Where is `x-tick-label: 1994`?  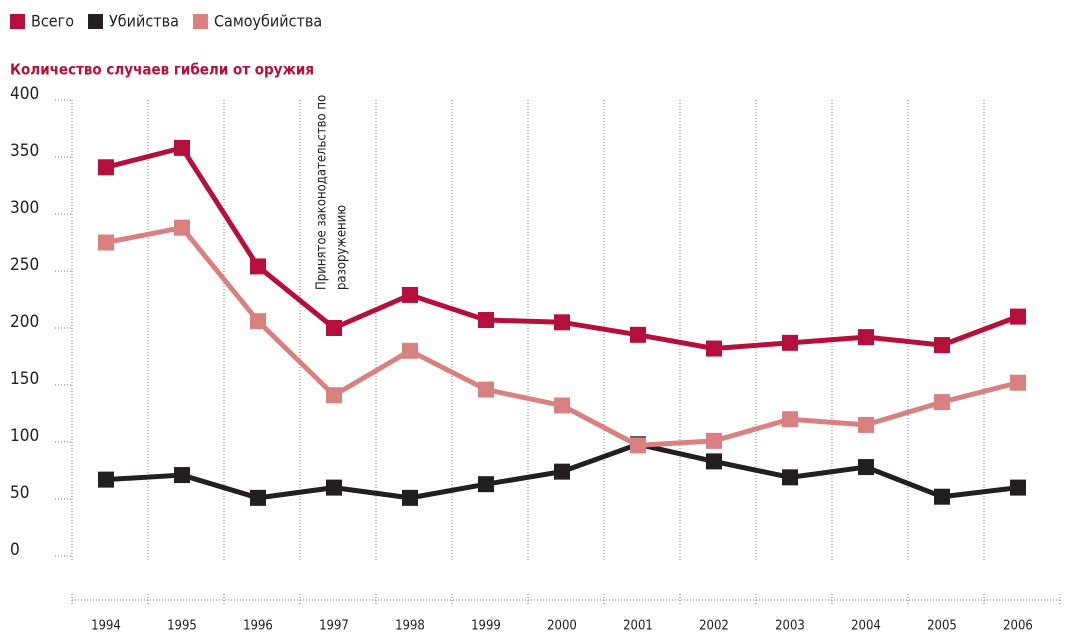
x-tick-label: 1994 is located at coordinates (106, 626).